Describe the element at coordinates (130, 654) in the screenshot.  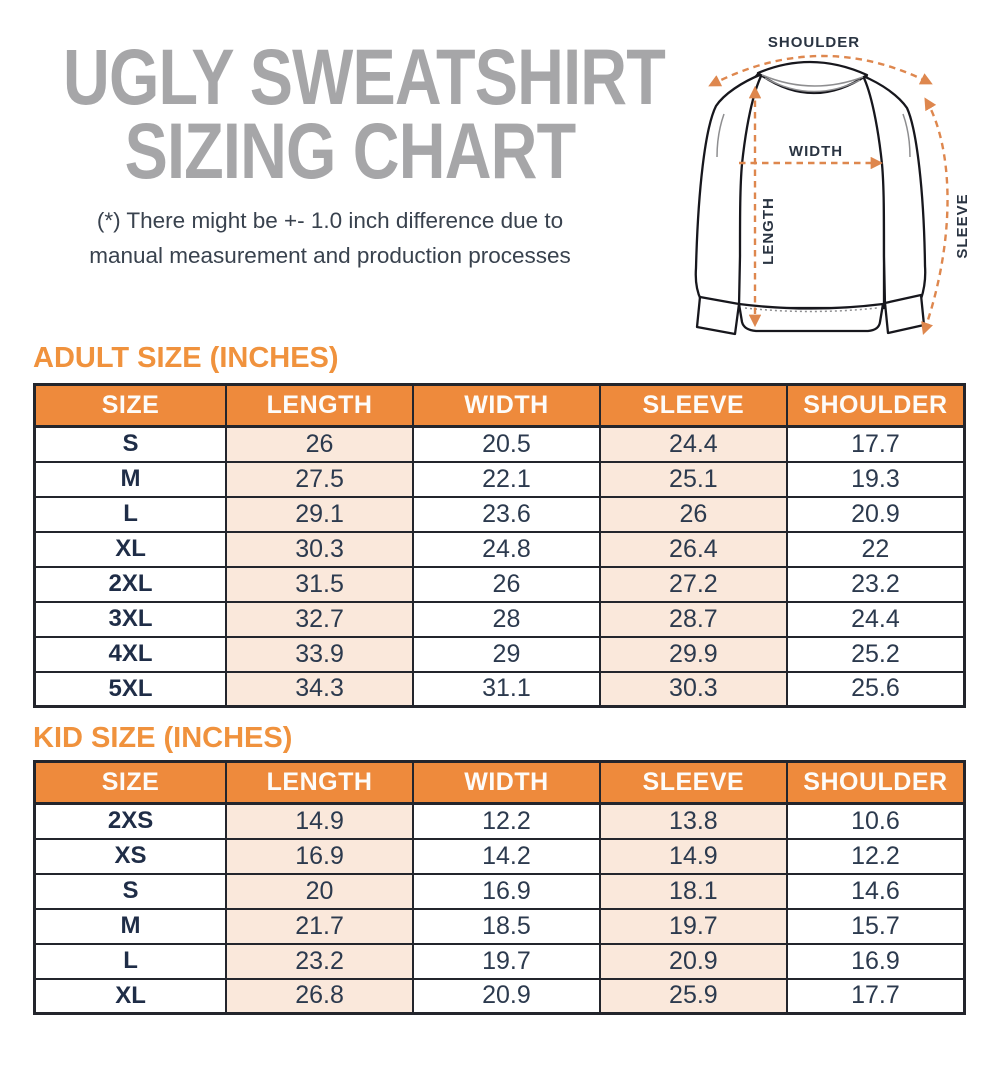
I see `size-cell: 4XL` at that location.